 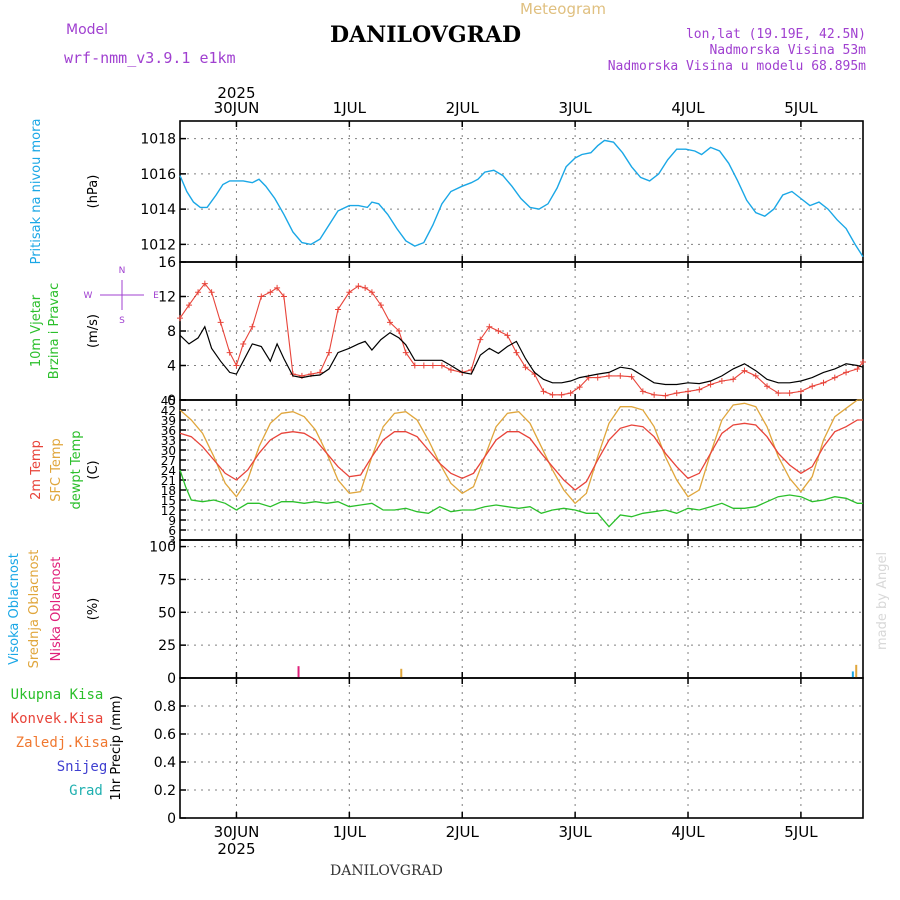 What do you see at coordinates (167, 263) in the screenshot?
I see `y-tick-label: 16` at bounding box center [167, 263].